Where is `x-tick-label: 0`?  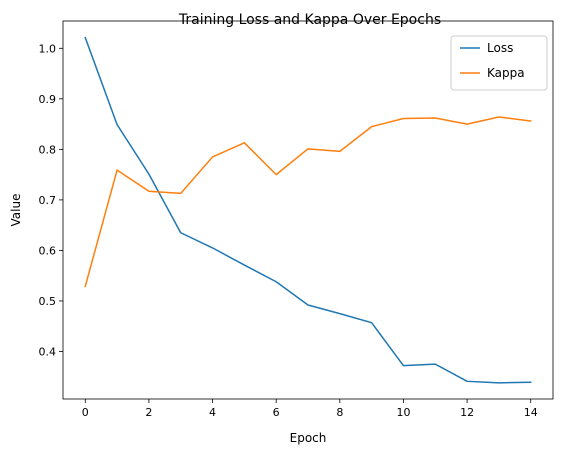
x-tick-label: 0 is located at coordinates (85, 412).